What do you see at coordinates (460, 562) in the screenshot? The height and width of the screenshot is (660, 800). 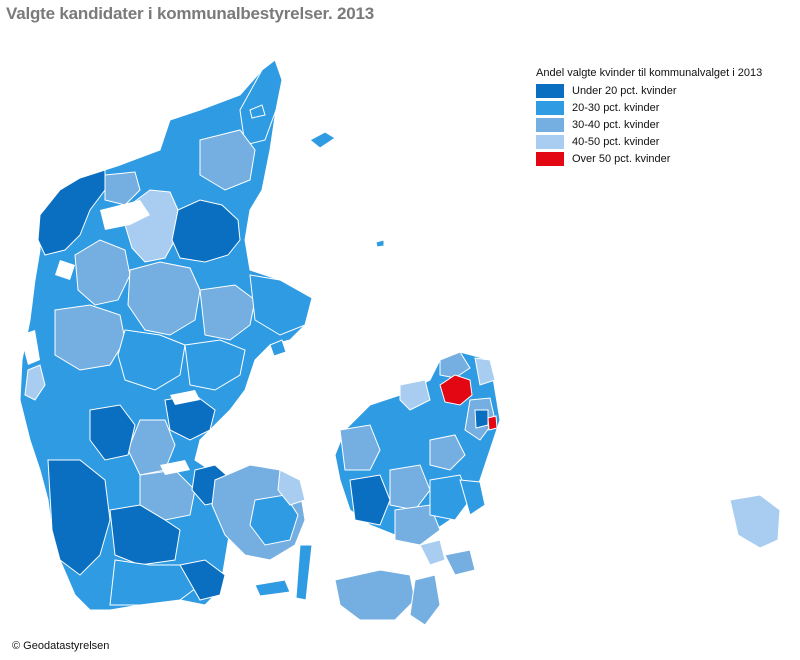 I see `mon` at bounding box center [460, 562].